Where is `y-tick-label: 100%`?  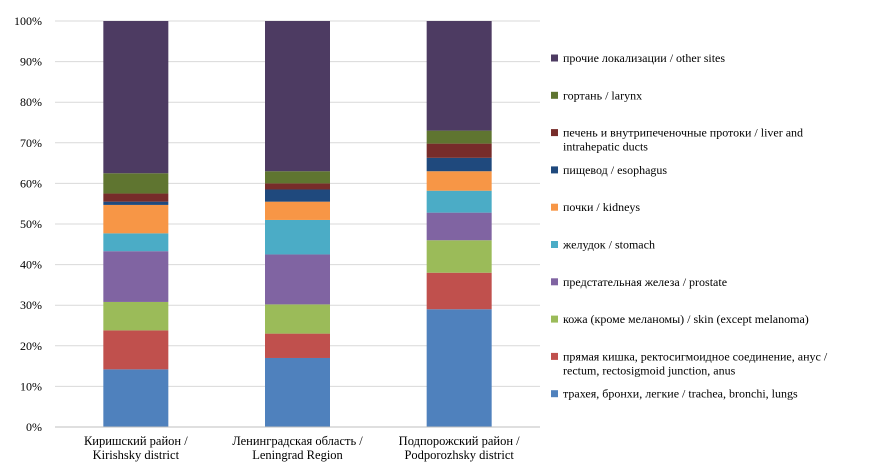
y-tick-label: 100% is located at coordinates (28, 21).